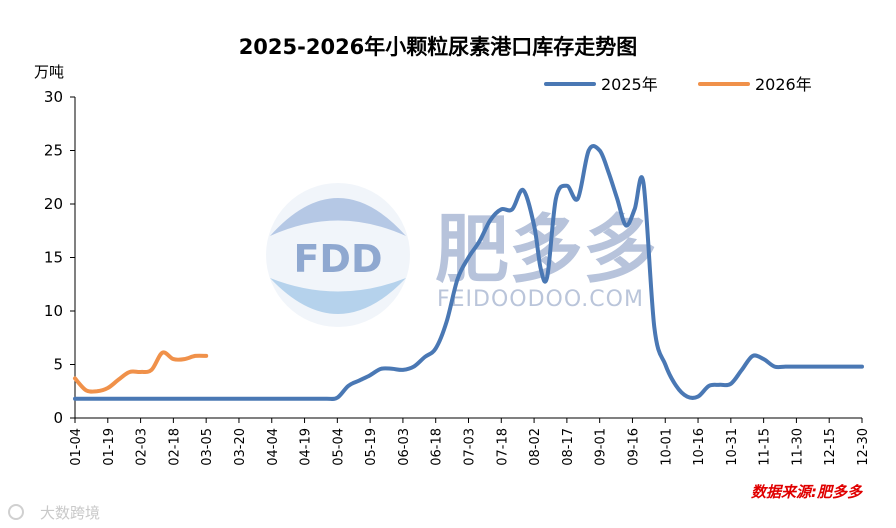 The image size is (896, 528). What do you see at coordinates (678, 84) in the screenshot?
I see `legend: 2025年 2026年` at bounding box center [678, 84].